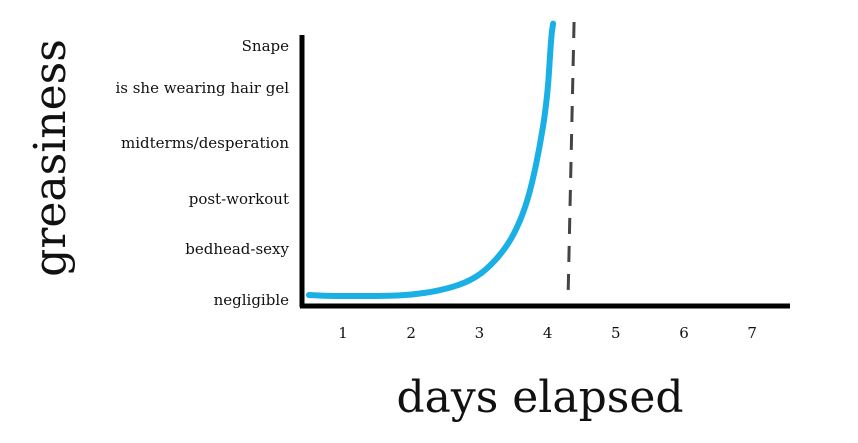 The height and width of the screenshot is (443, 858). I want to click on x-tick-label: 2, so click(411, 333).